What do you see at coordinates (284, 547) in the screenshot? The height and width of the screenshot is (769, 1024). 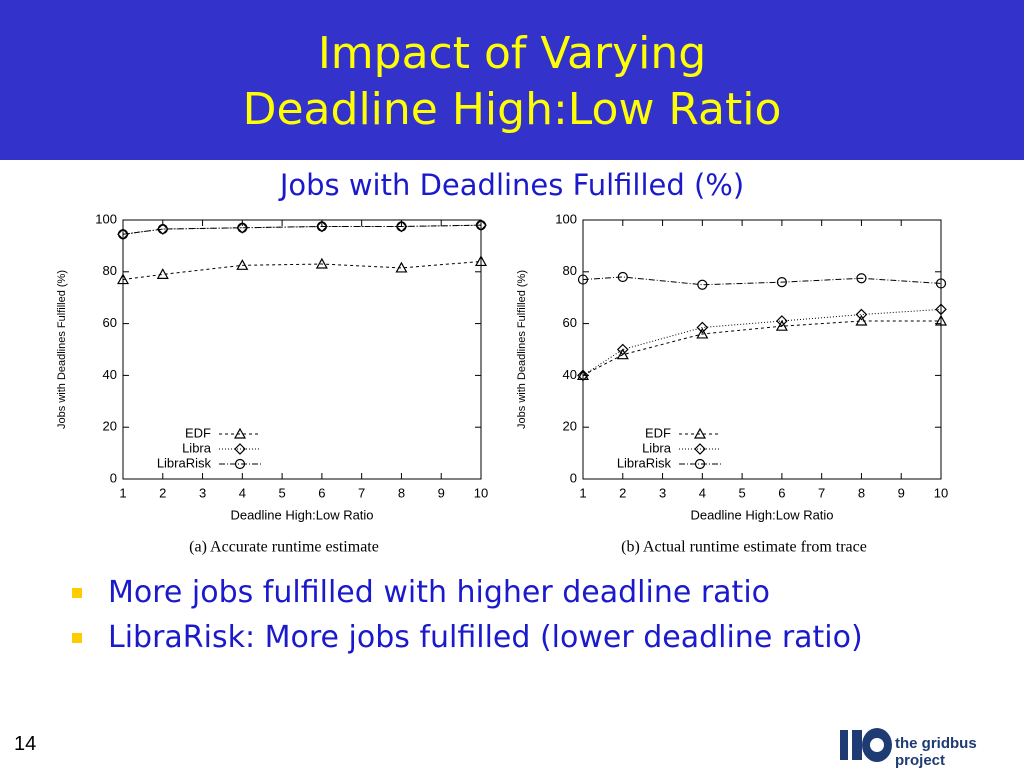 I see `caption: (a) Accurate runtime estimate` at bounding box center [284, 547].